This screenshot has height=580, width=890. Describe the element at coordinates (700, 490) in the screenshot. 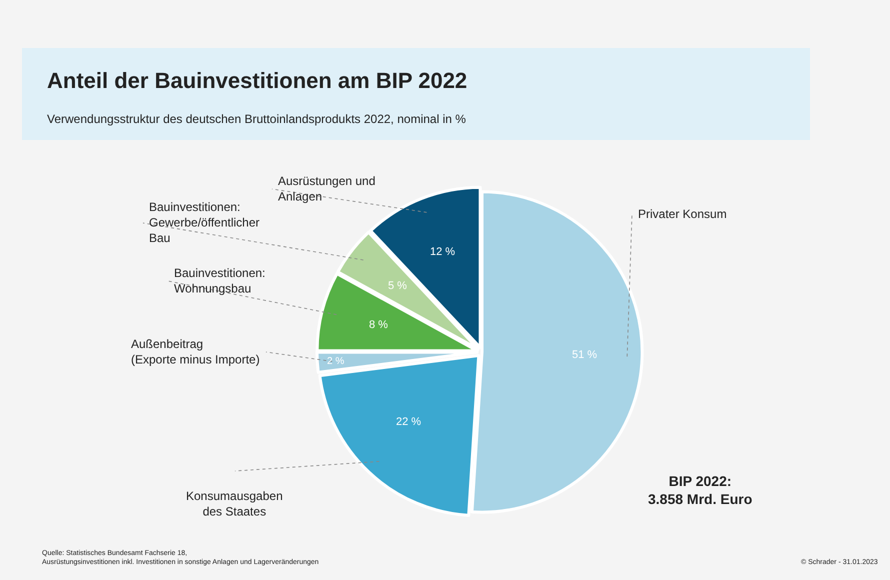

I see `text: BIP 2022: 3.858 Mrd. Euro` at that location.